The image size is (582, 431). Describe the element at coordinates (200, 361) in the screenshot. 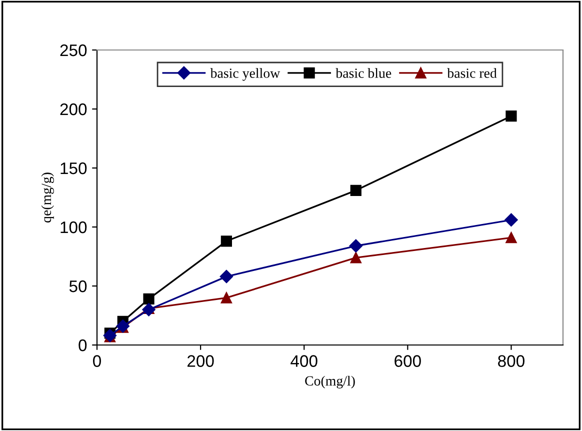

I see `x-tick-label: 200` at that location.